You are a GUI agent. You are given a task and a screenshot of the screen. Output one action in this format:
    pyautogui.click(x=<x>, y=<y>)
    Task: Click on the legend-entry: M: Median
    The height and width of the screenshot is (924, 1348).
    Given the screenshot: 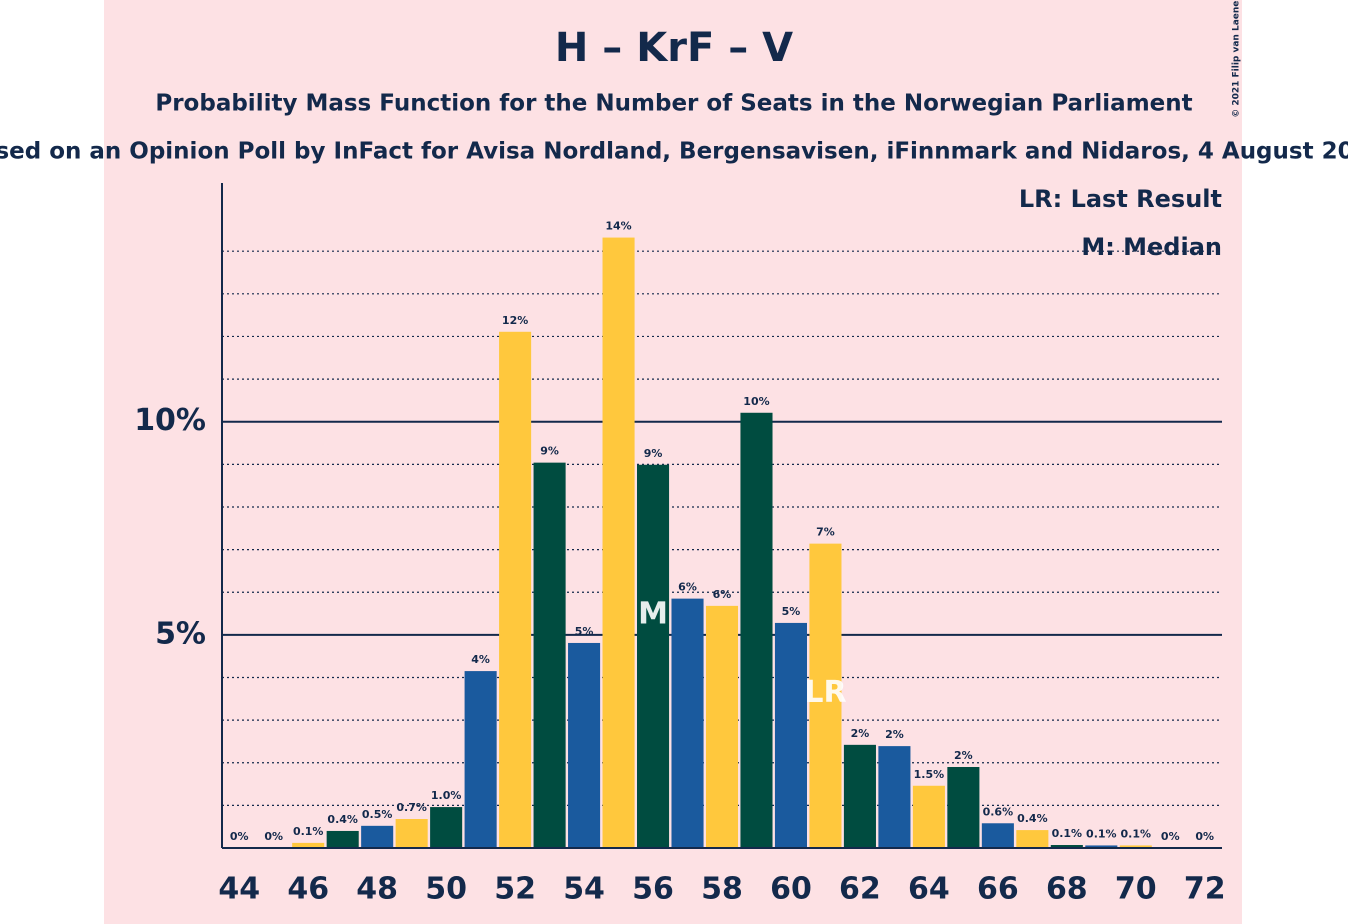 What is the action you would take?
    pyautogui.click(x=1151, y=247)
    